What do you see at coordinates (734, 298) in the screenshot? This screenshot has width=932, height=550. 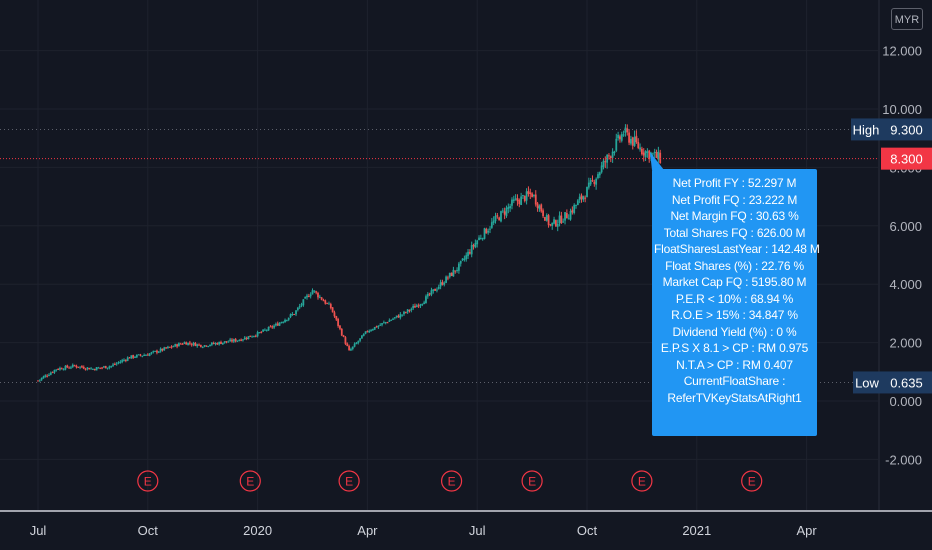 I see `stat-line: P.E.R < 10% : 68.94 %` at bounding box center [734, 298].